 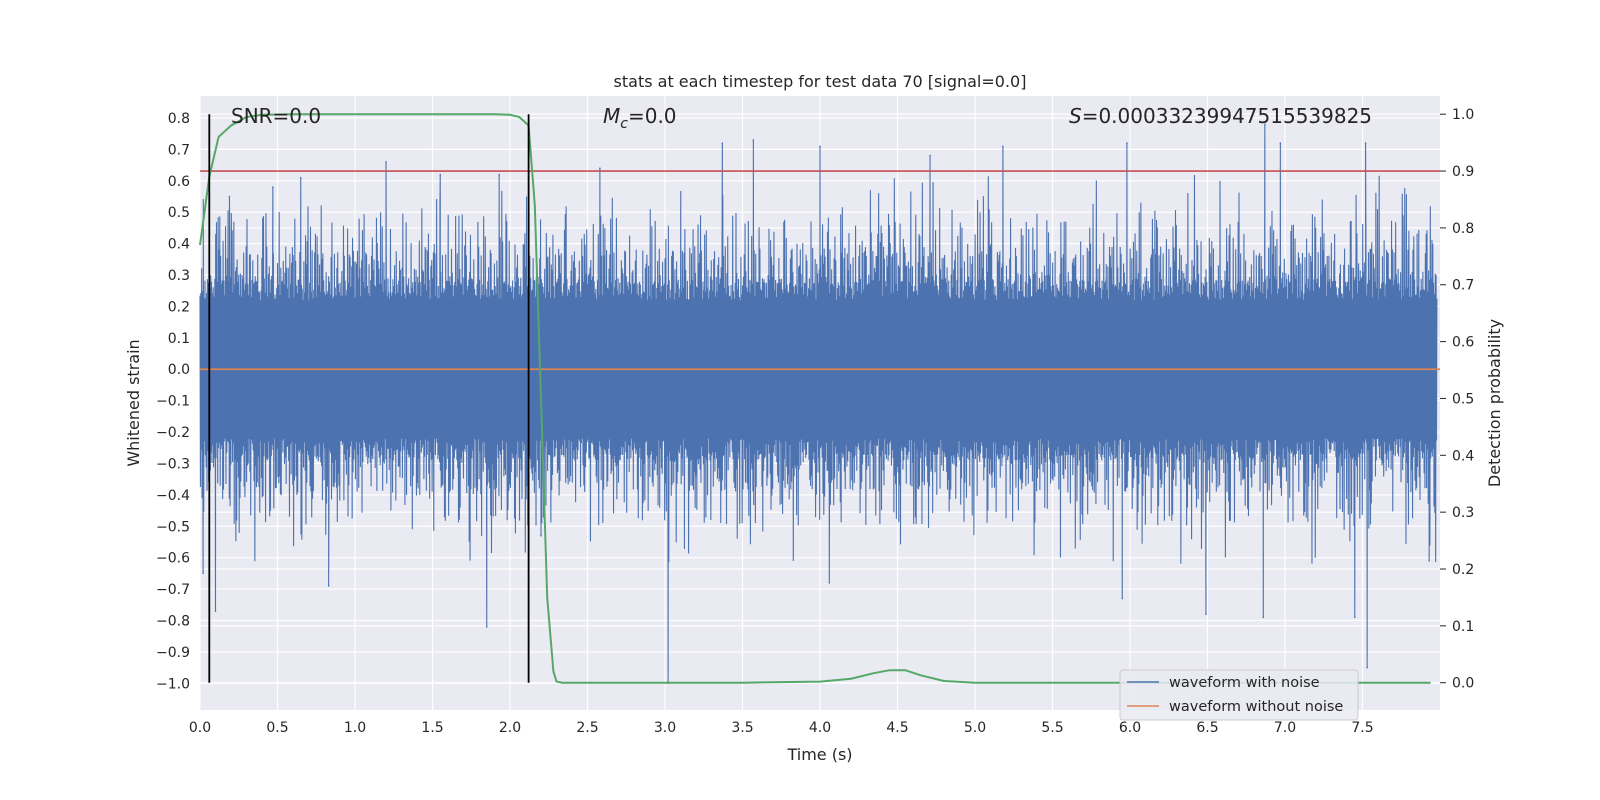 I want to click on y-axis-label: Whitened strain, so click(x=133, y=402).